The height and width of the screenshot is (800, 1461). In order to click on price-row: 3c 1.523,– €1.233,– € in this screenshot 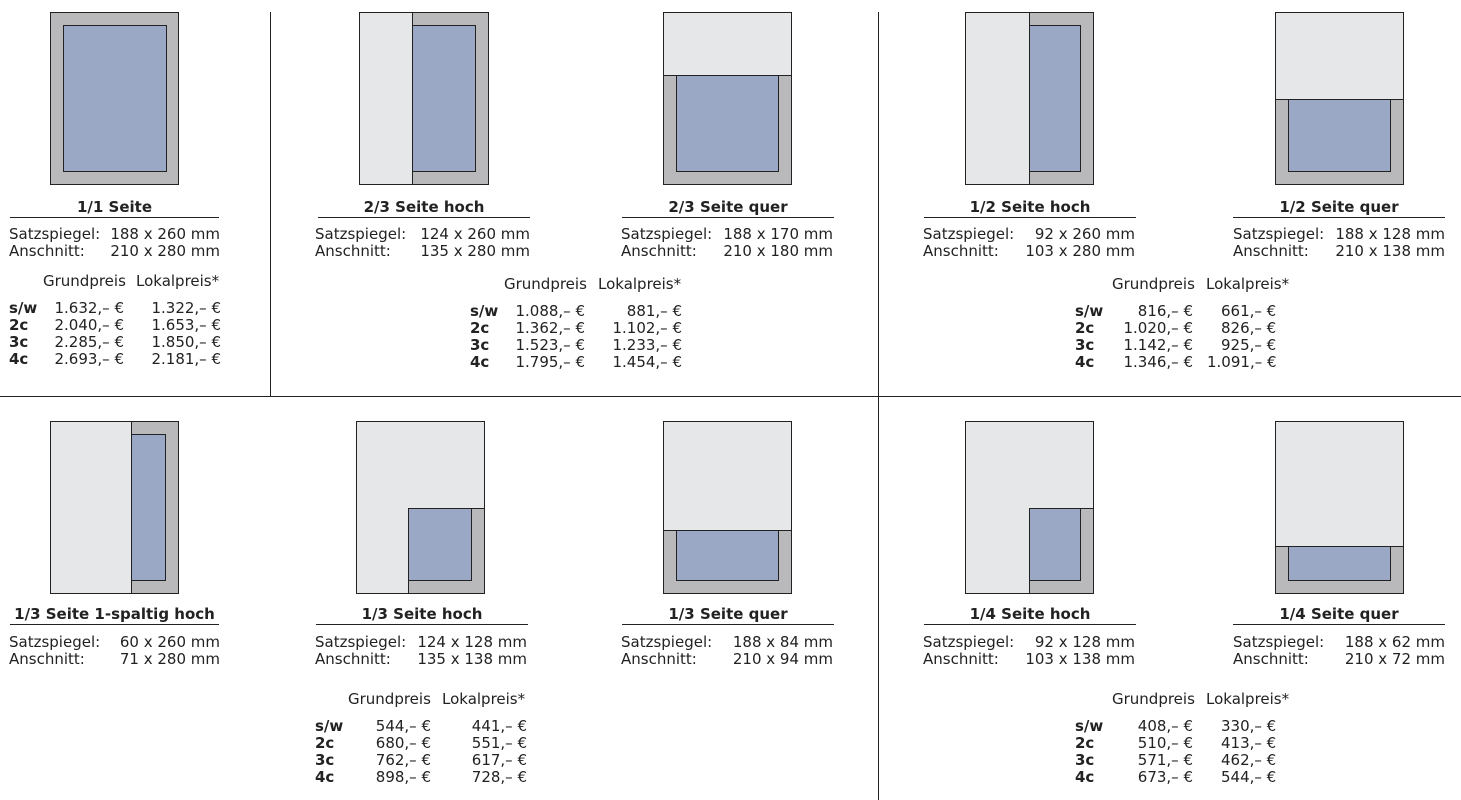, I will do `click(576, 345)`.